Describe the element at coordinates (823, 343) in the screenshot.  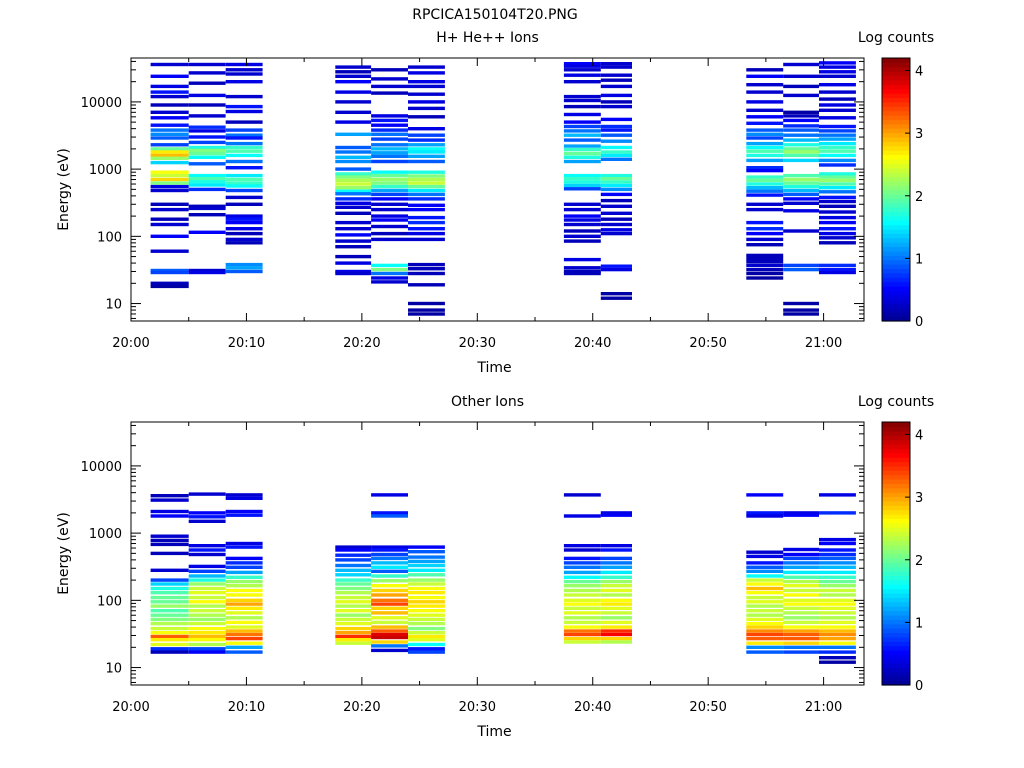
I see `x-tick-label: 21:00` at that location.